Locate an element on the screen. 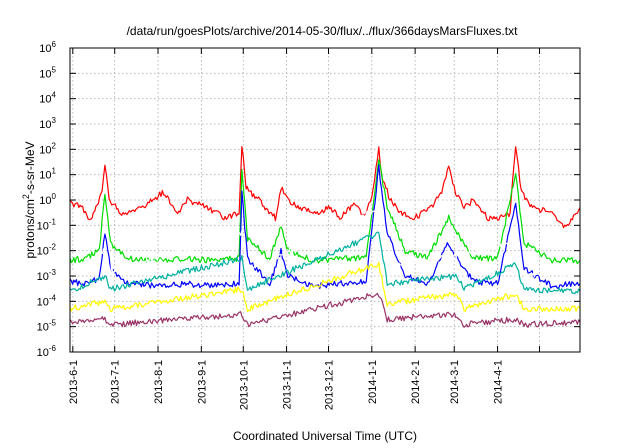  x-tick-label: 2013-9-1 is located at coordinates (202, 382).